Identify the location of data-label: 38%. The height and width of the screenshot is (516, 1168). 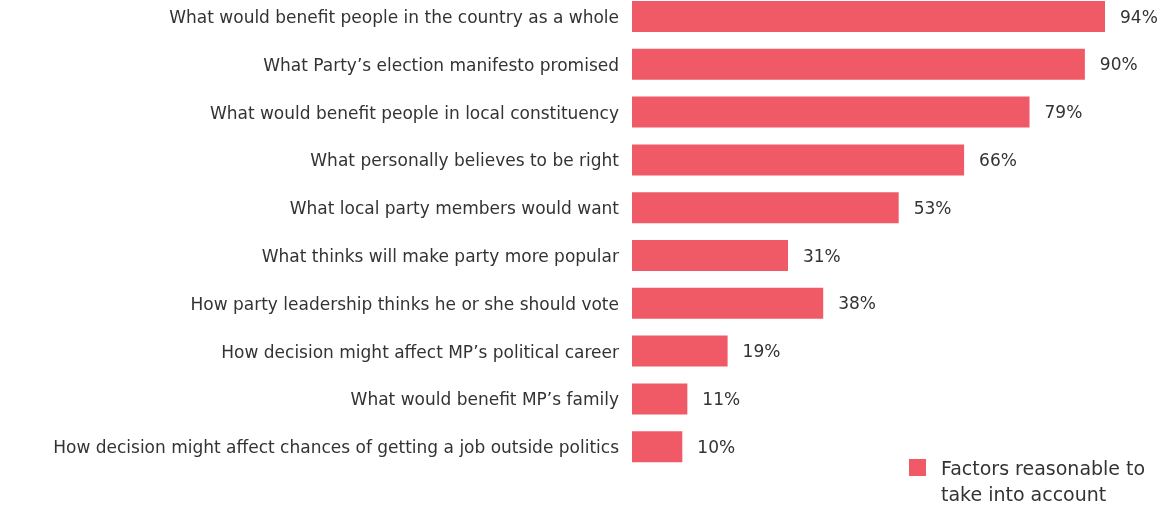
(857, 303).